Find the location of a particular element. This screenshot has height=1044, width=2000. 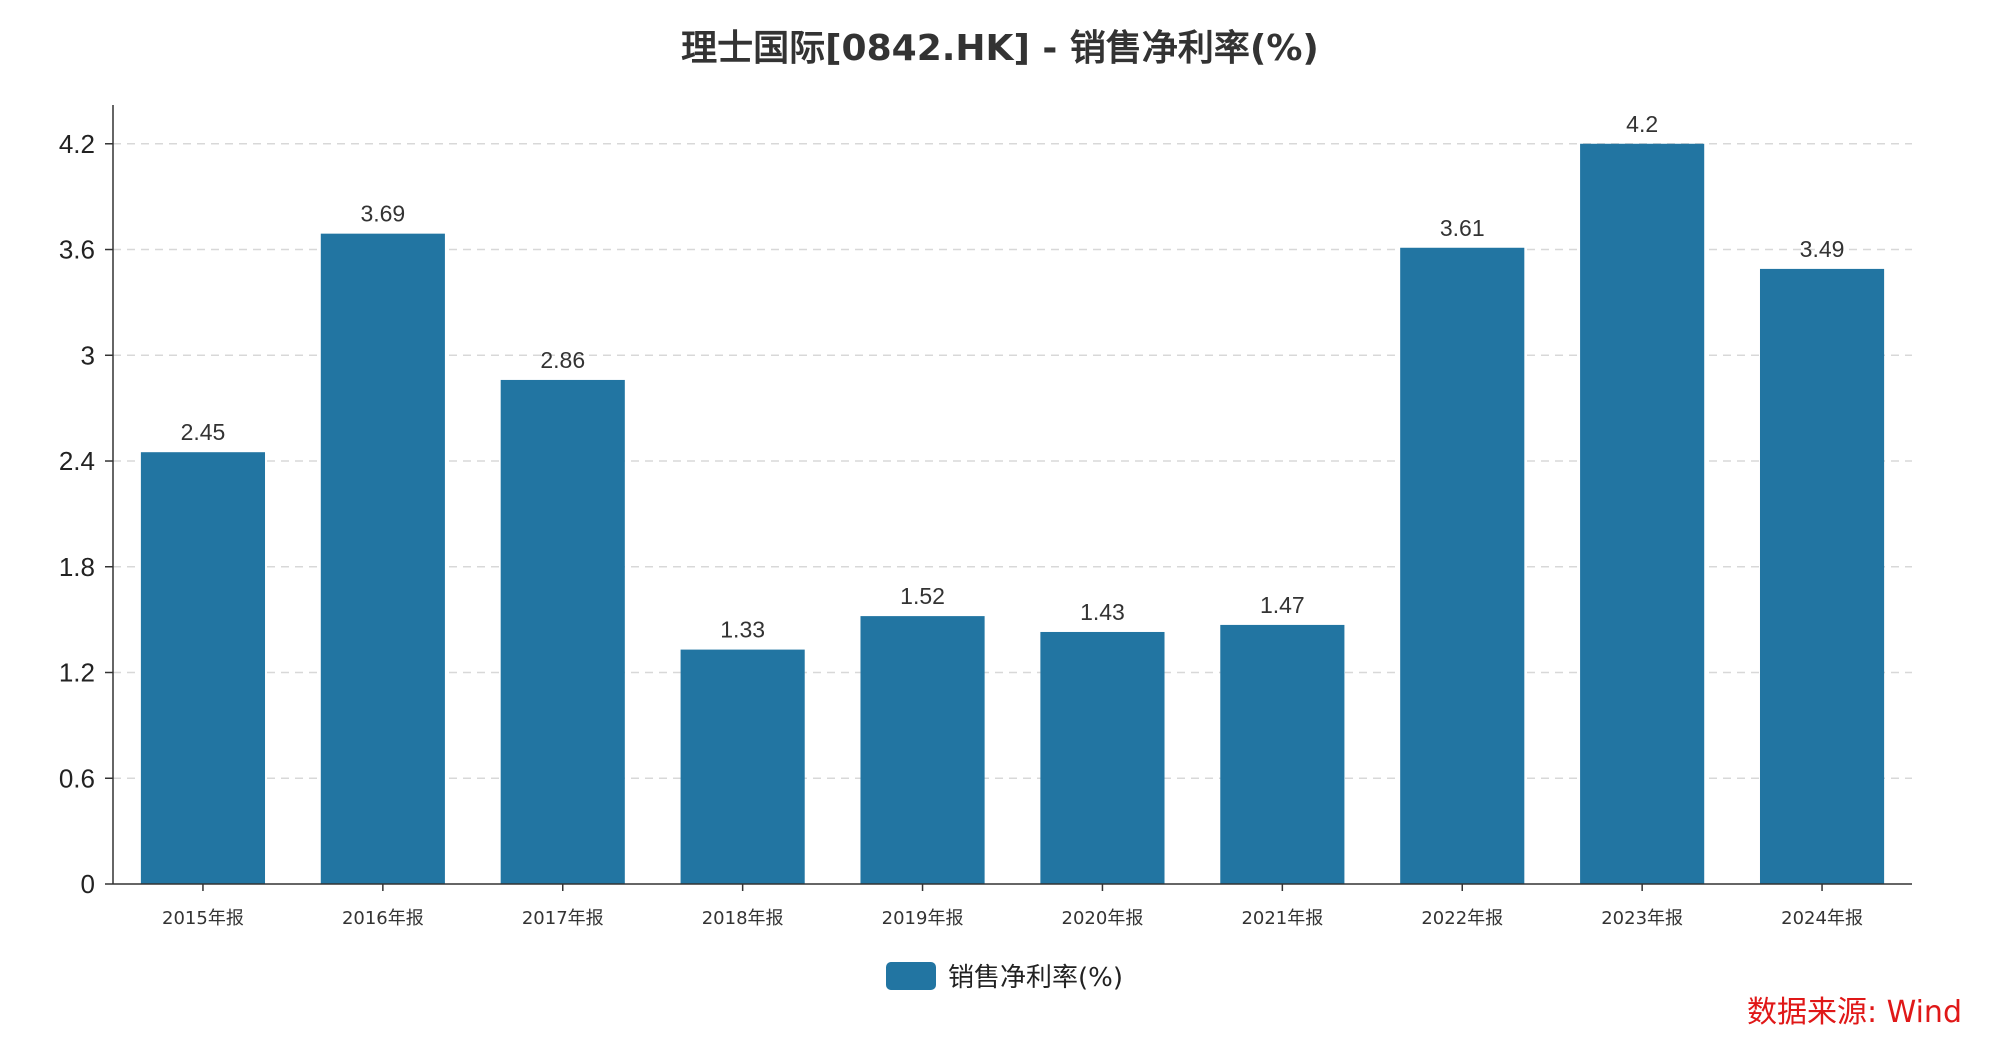

y-tick-label: 1.8 is located at coordinates (77, 567).